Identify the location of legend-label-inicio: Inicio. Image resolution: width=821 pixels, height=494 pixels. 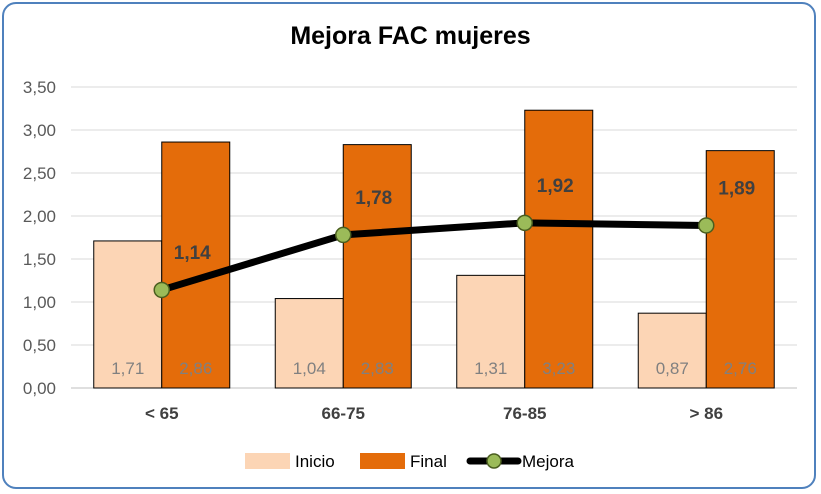
(315, 461).